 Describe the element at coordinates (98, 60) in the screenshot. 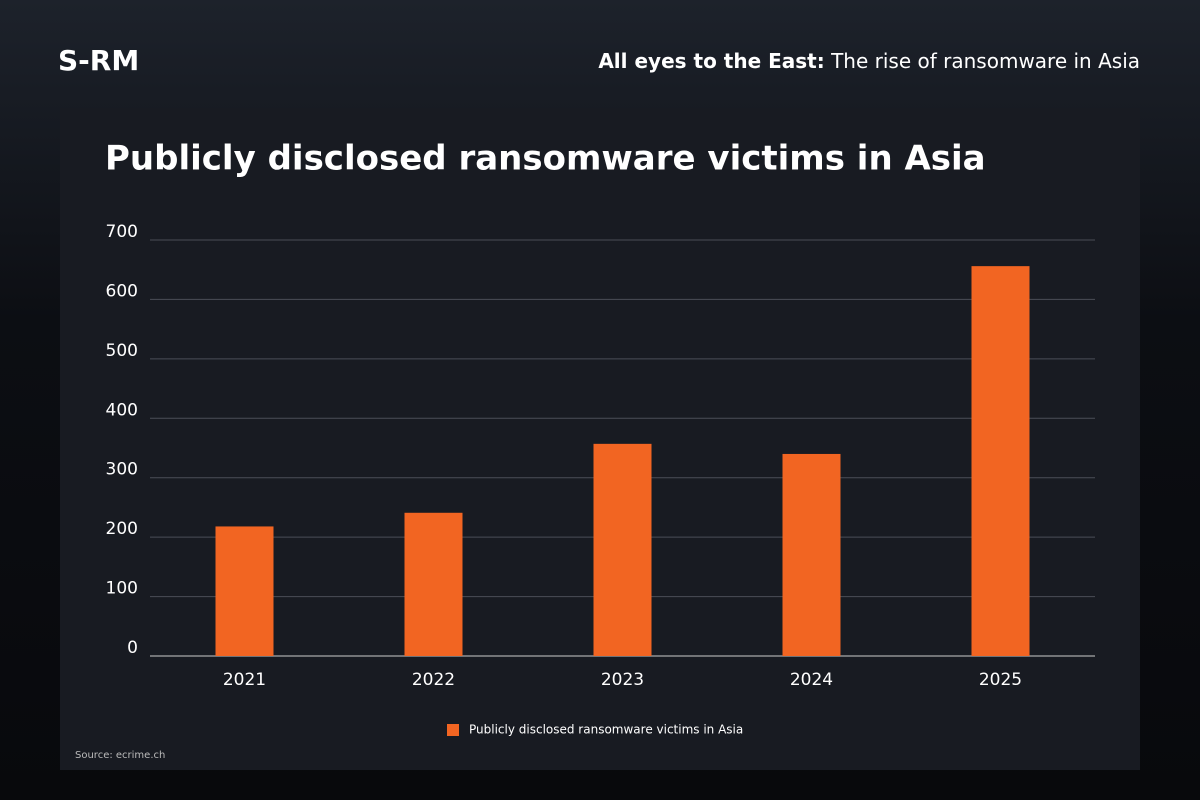

I see `logo: S-RM` at that location.